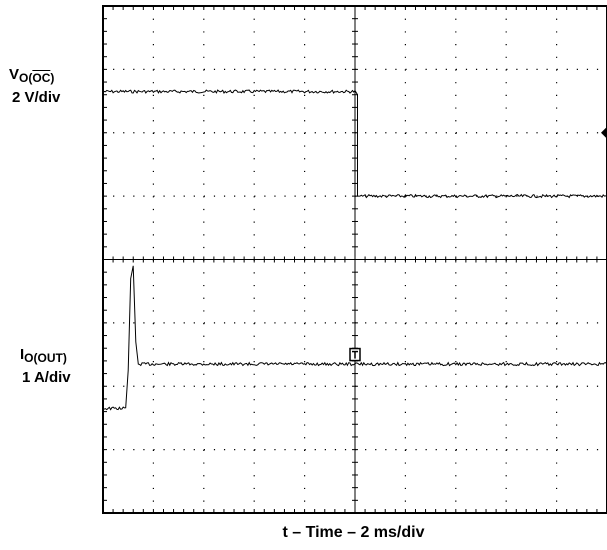 The image size is (607, 550). Describe the element at coordinates (46, 377) in the screenshot. I see `current-scale-label: 1 A/div` at that location.